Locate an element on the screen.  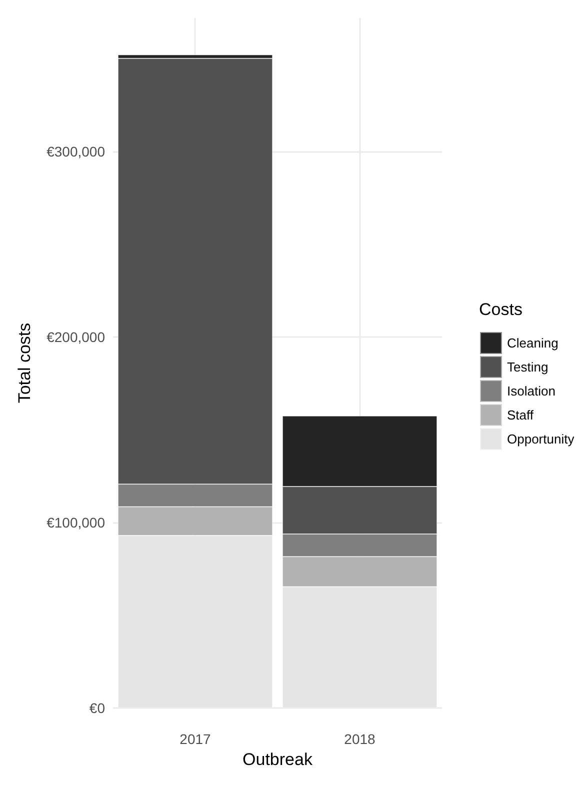
legend-label: Isolation is located at coordinates (531, 391).